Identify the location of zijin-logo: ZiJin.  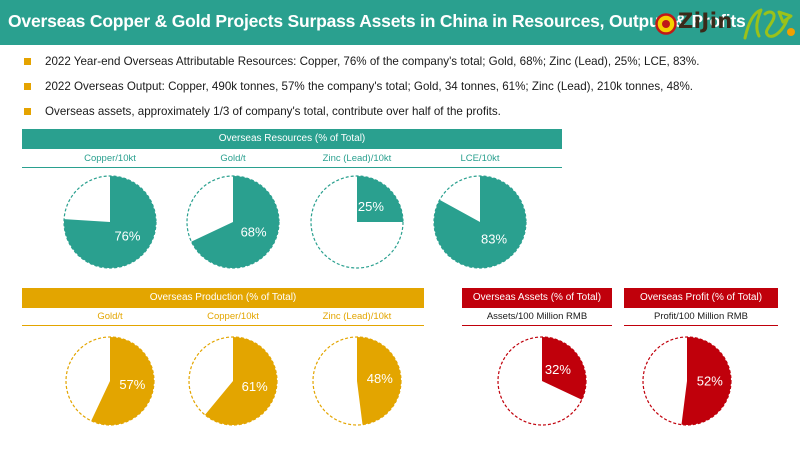
(727, 24).